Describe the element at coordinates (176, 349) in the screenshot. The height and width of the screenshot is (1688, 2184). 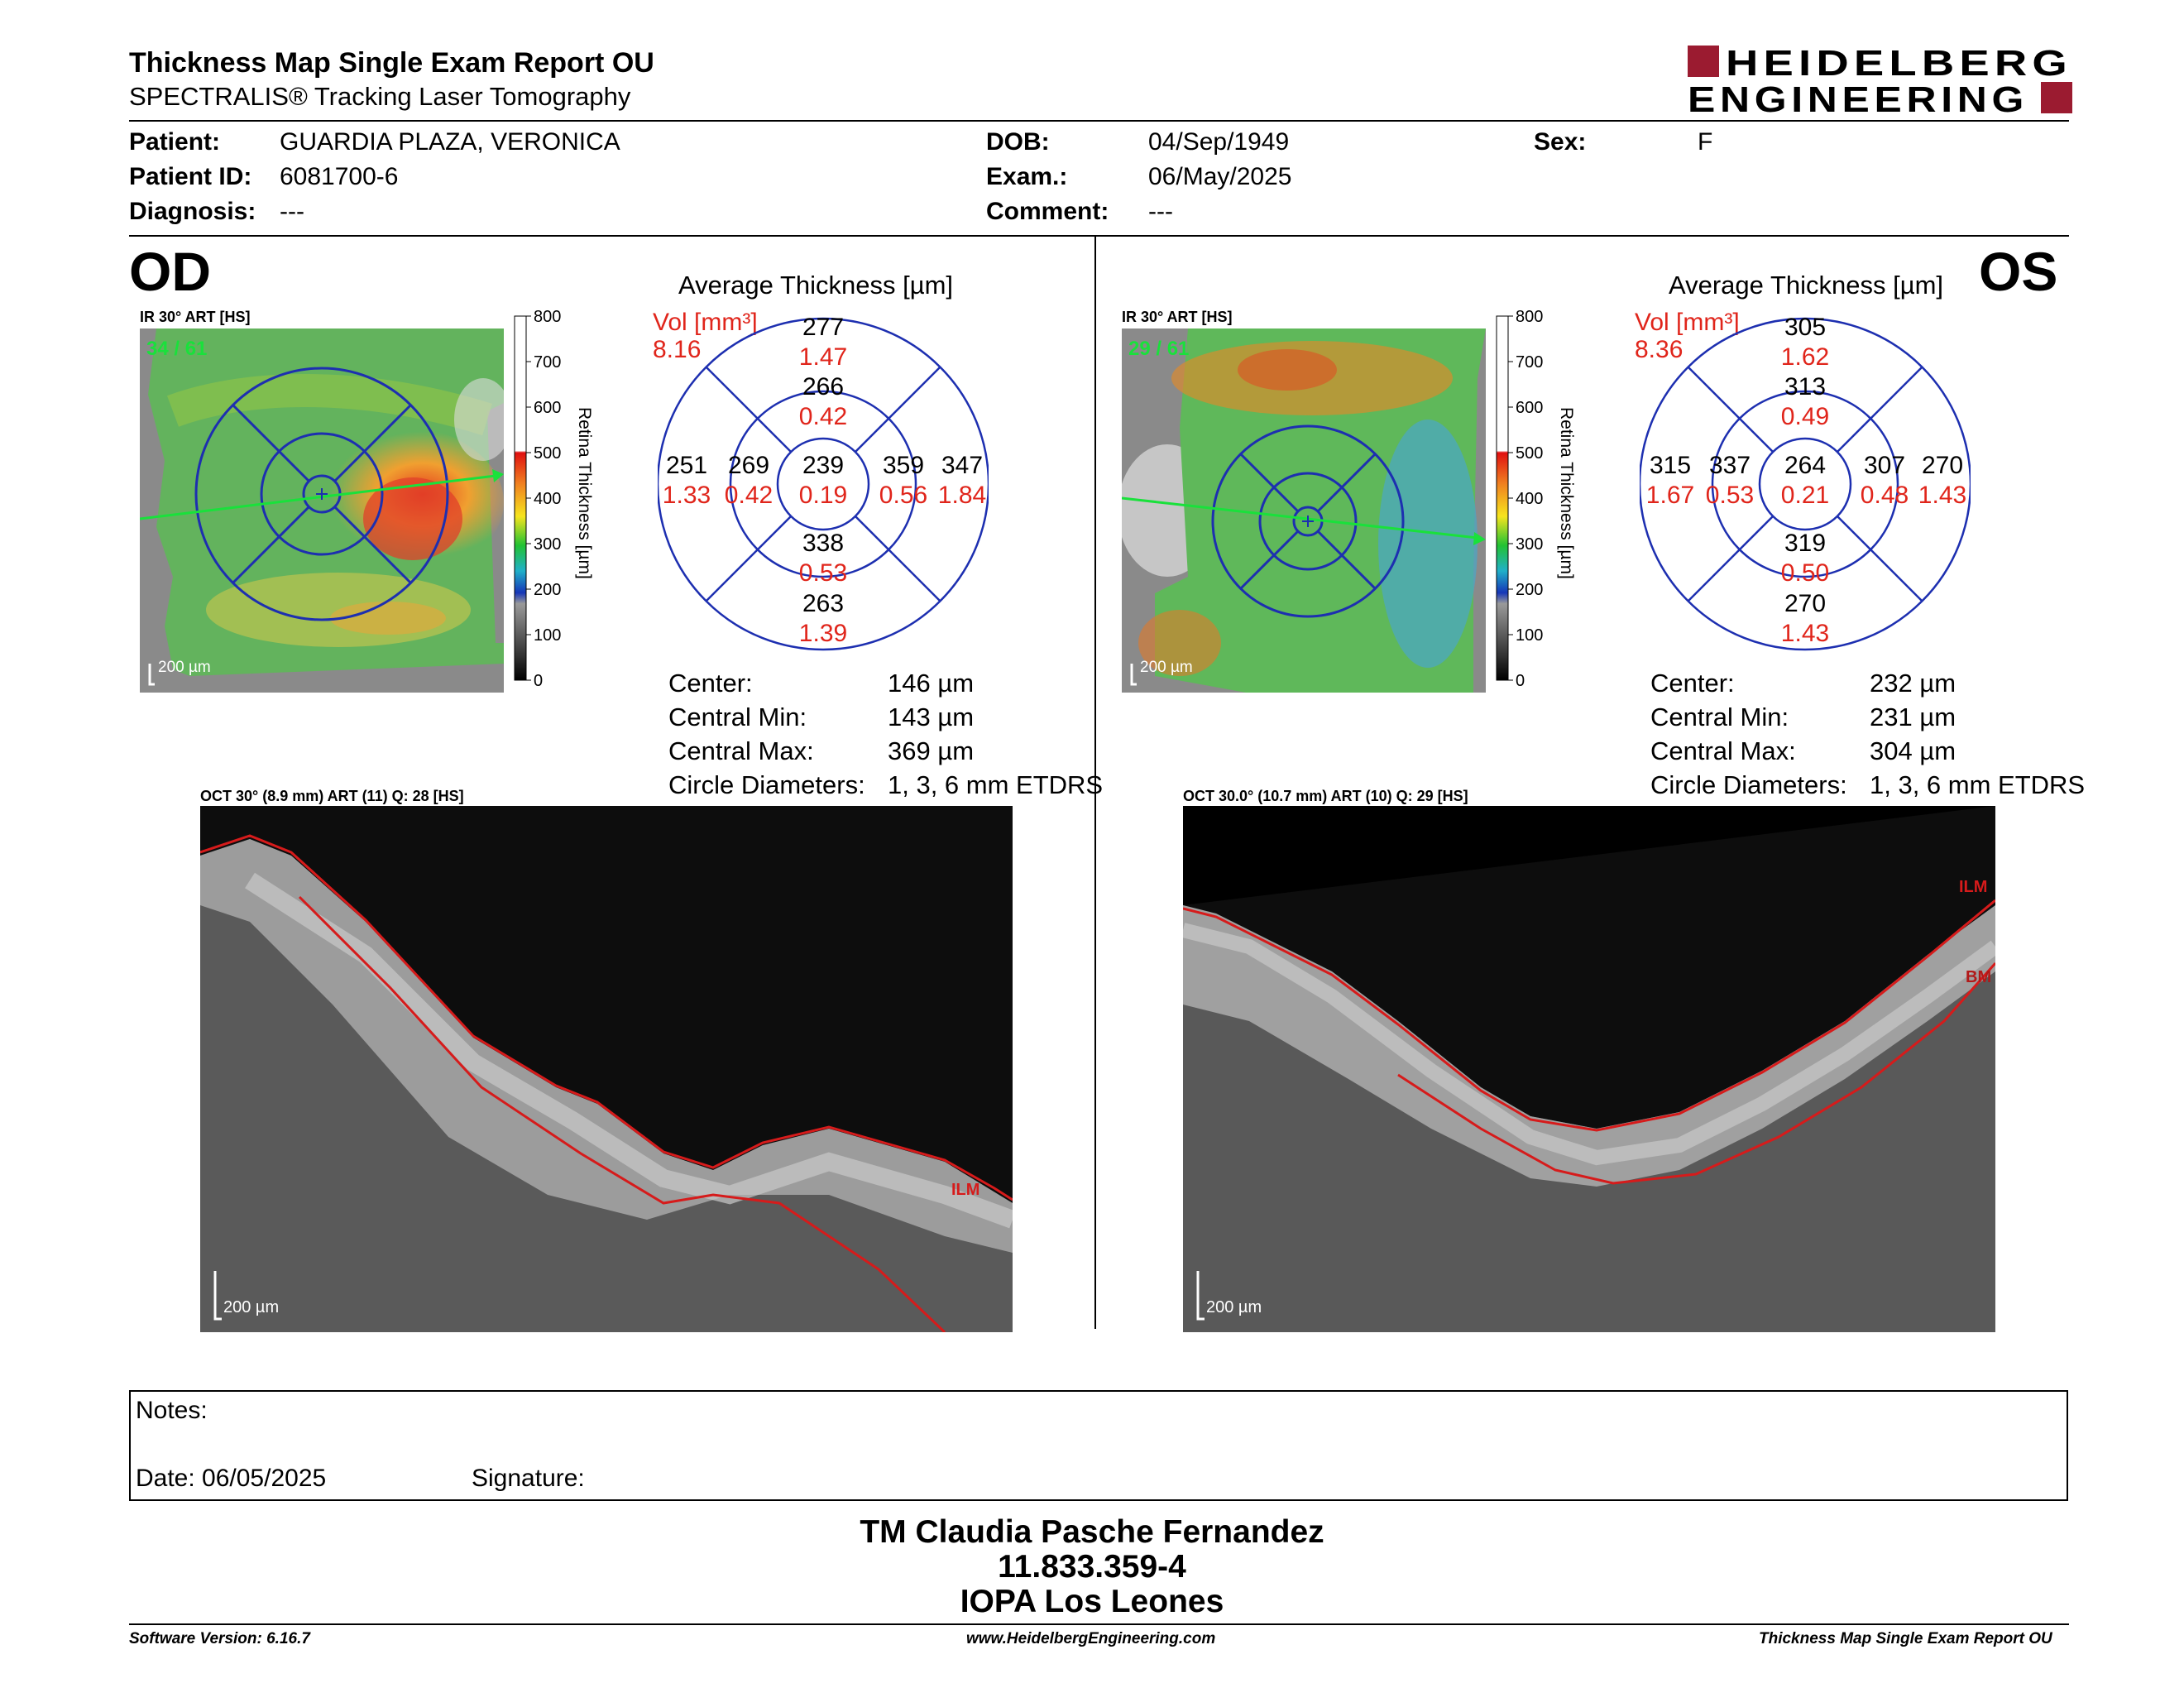
I see `od-frame-count: 34 / 61` at that location.